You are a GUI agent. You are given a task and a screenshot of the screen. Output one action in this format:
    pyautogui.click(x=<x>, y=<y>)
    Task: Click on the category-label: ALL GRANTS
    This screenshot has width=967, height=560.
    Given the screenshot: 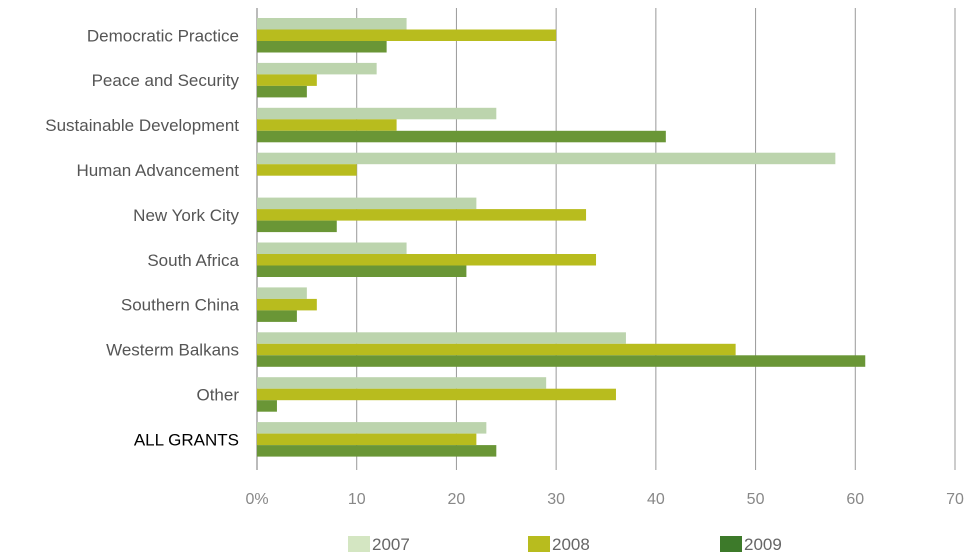 What is the action you would take?
    pyautogui.click(x=186, y=439)
    